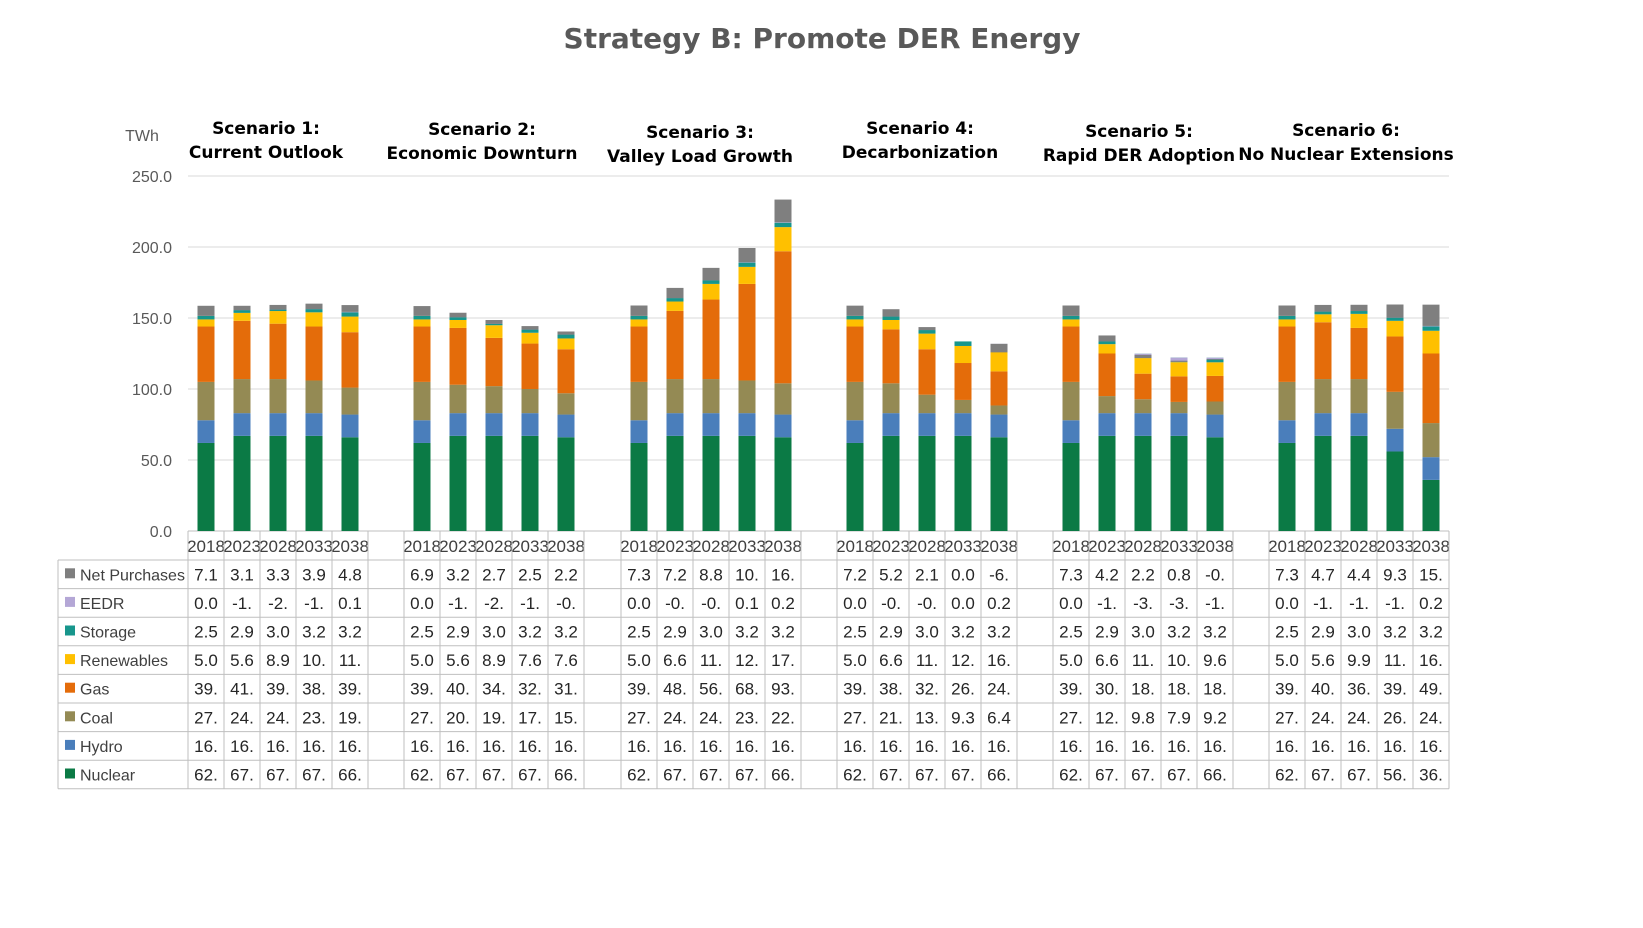 This screenshot has height=928, width=1643. What do you see at coordinates (96, 718) in the screenshot?
I see `legend-label: Coal` at bounding box center [96, 718].